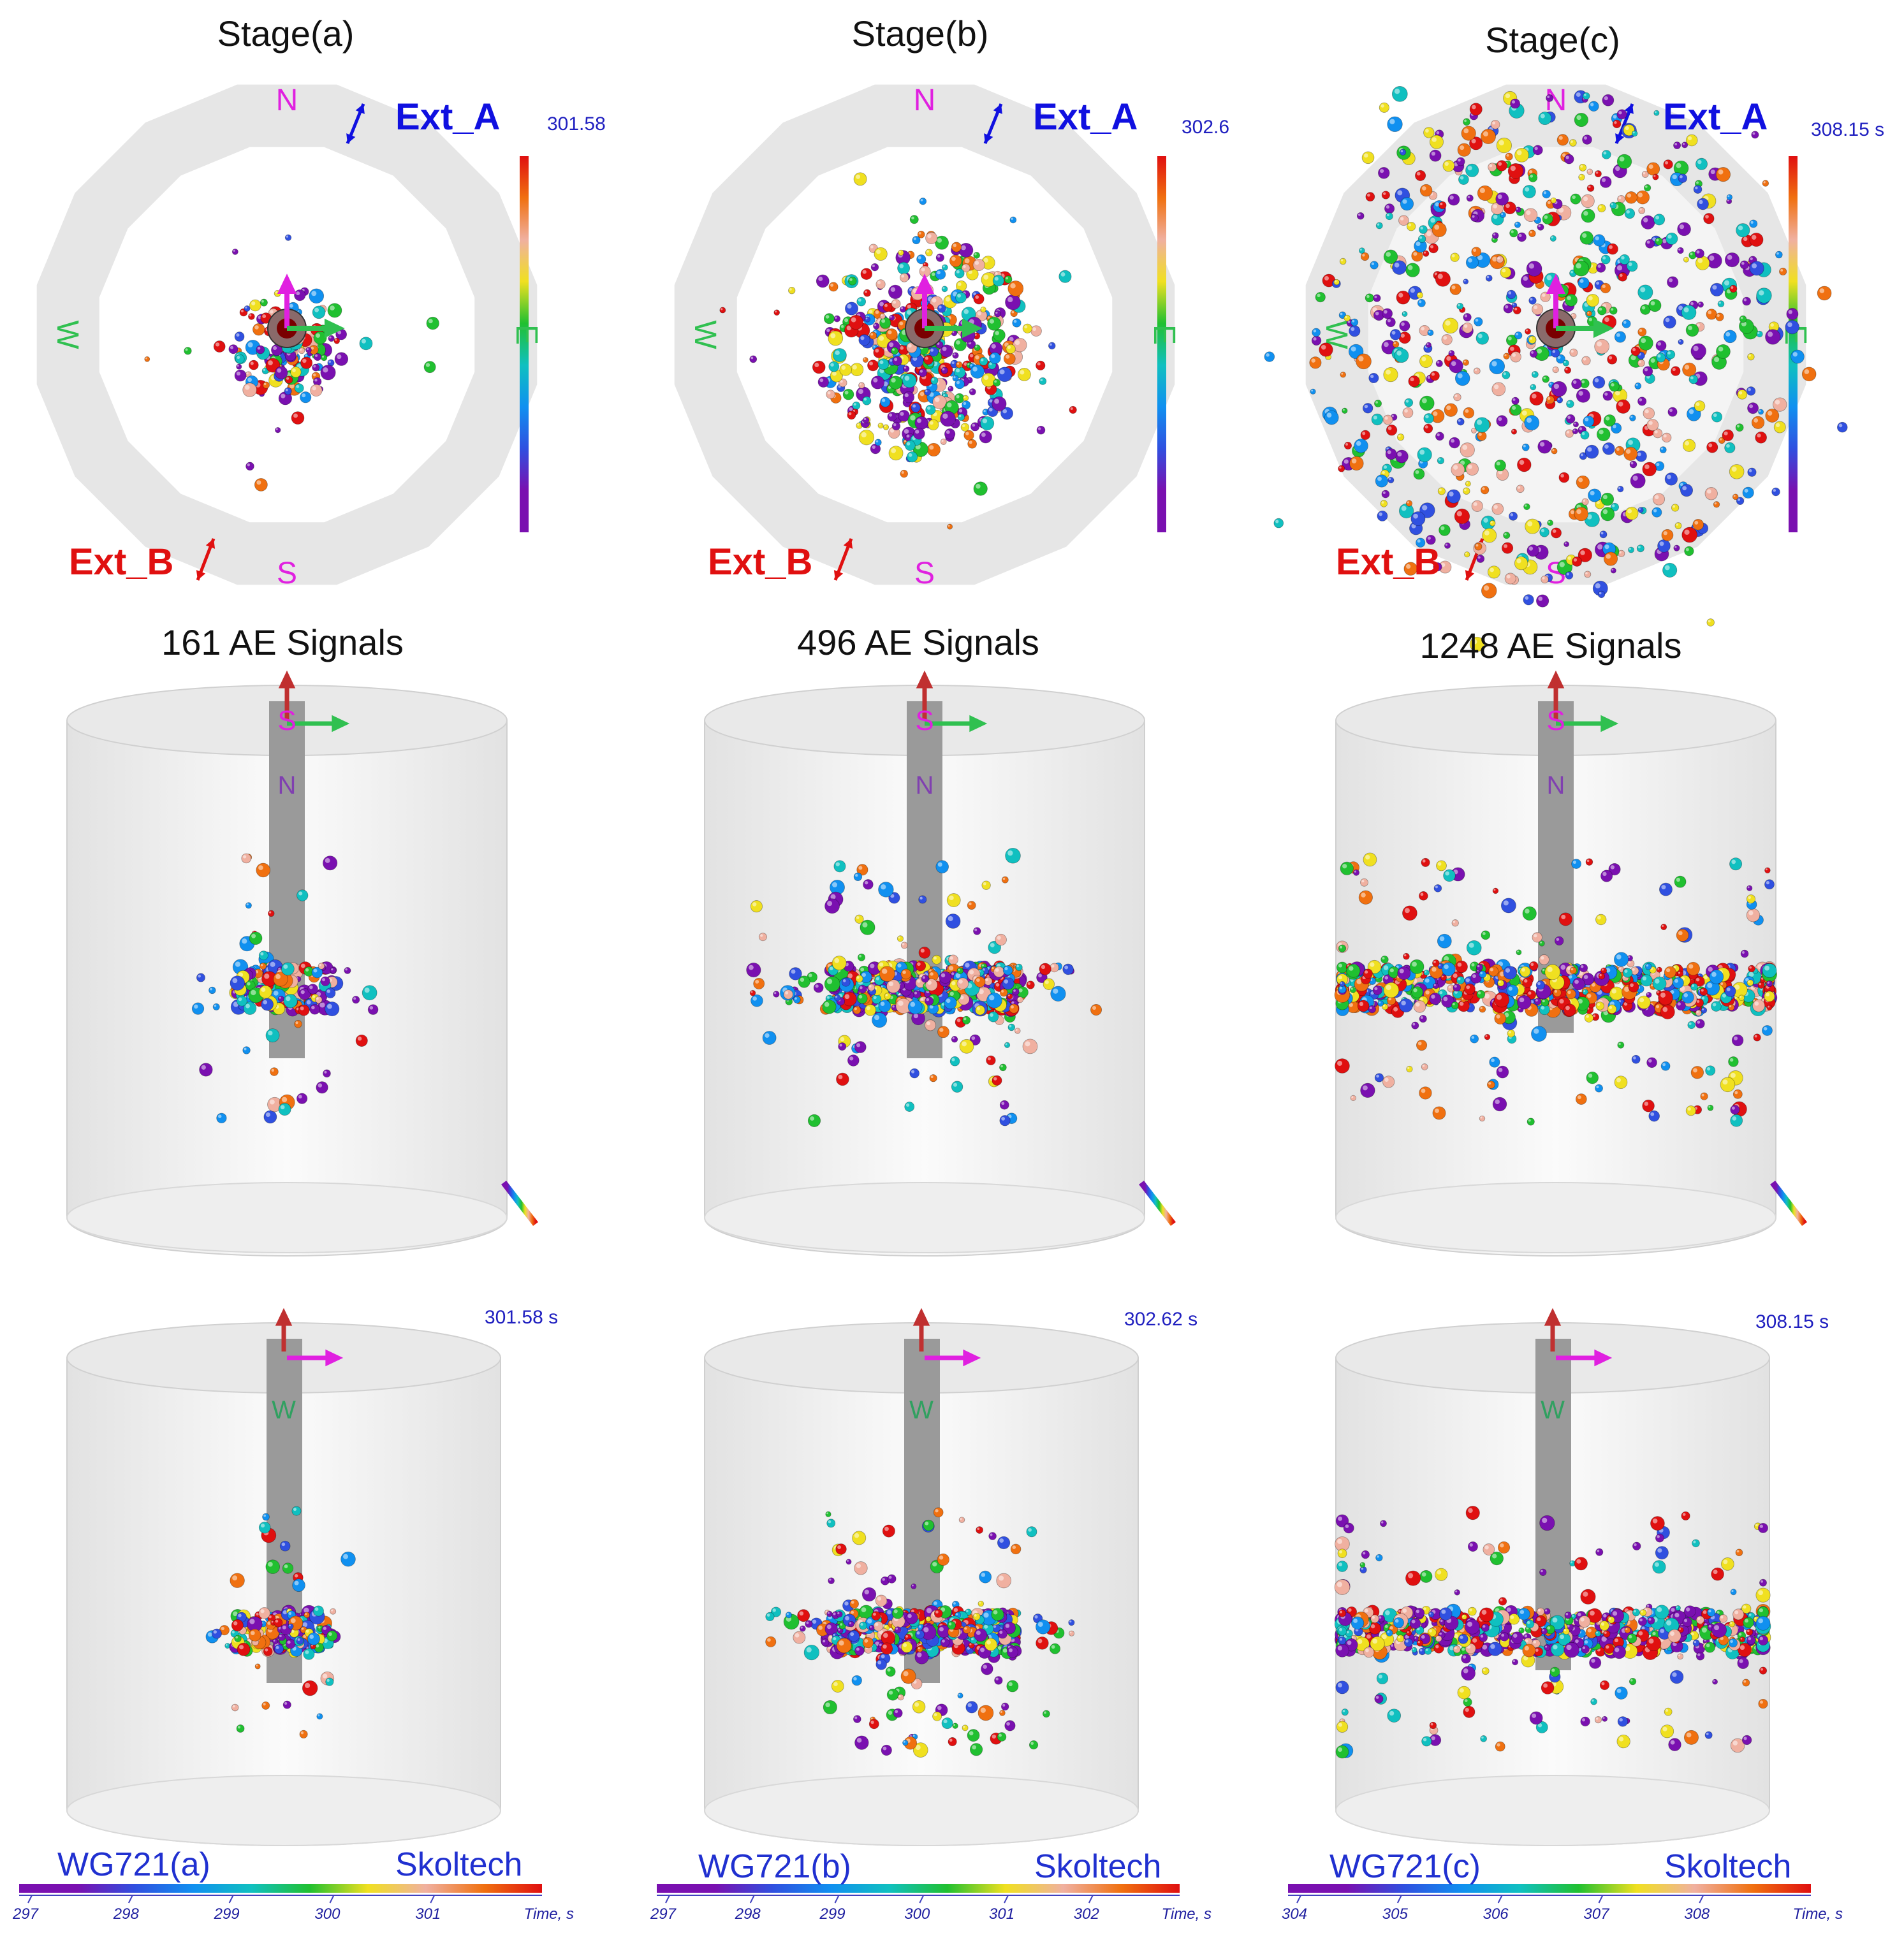  Describe the element at coordinates (993, 123) in the screenshot. I see `ext-a-arrow` at that location.